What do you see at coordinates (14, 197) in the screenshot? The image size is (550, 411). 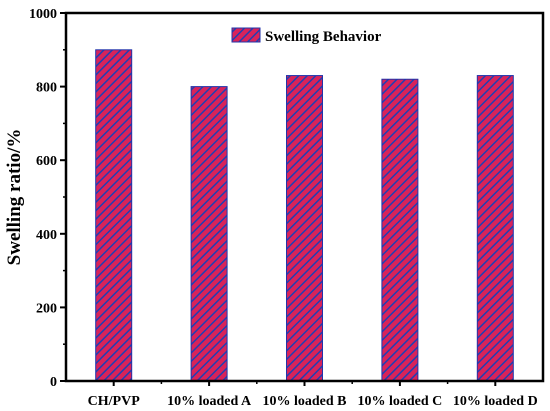 I see `y-axis-title: Swelling ratio/%` at bounding box center [14, 197].